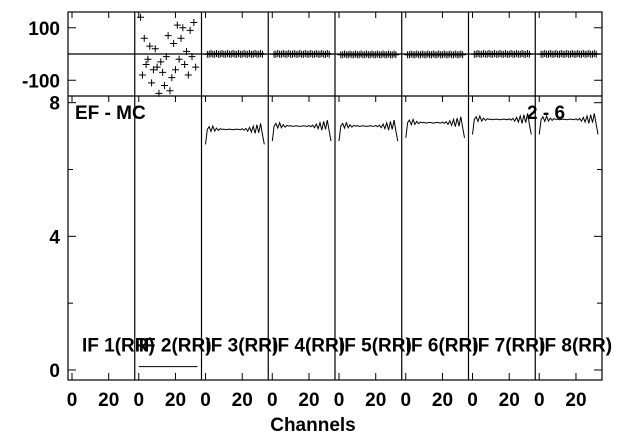  I want to click on amp-y-tick-label: 0, so click(54, 371).